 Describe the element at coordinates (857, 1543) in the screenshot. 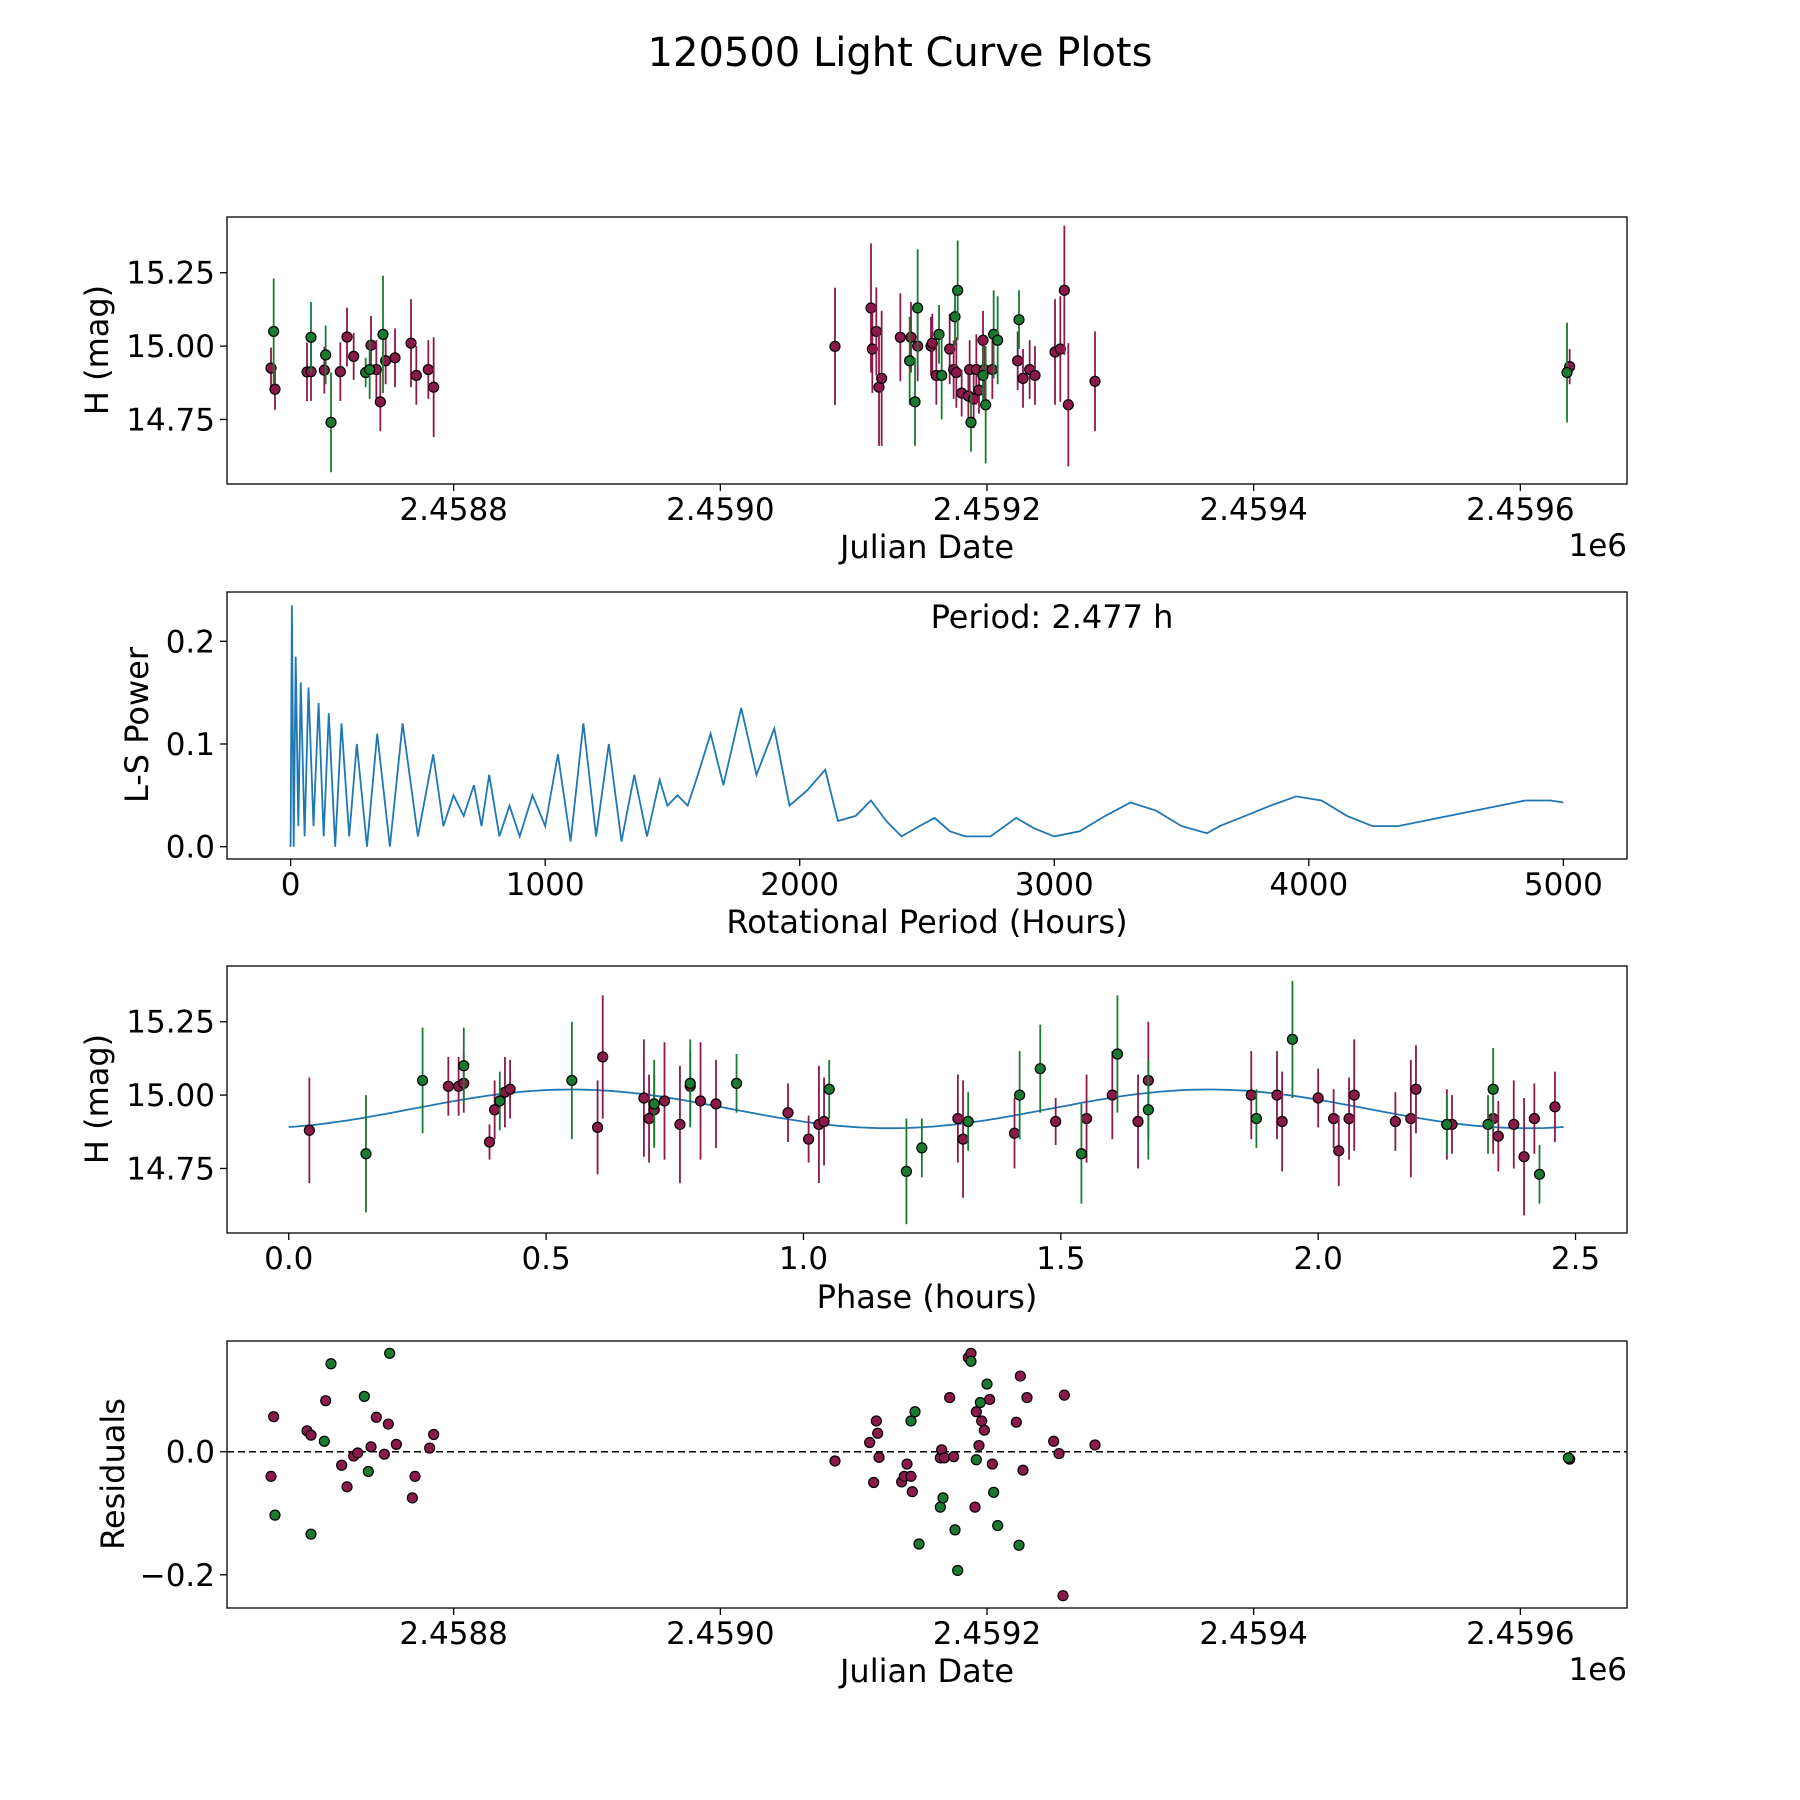

I see `residuals-ticks: 2.4588 2.4590 2.4592 2.4594 2.4596 −0.2 0.0` at that location.